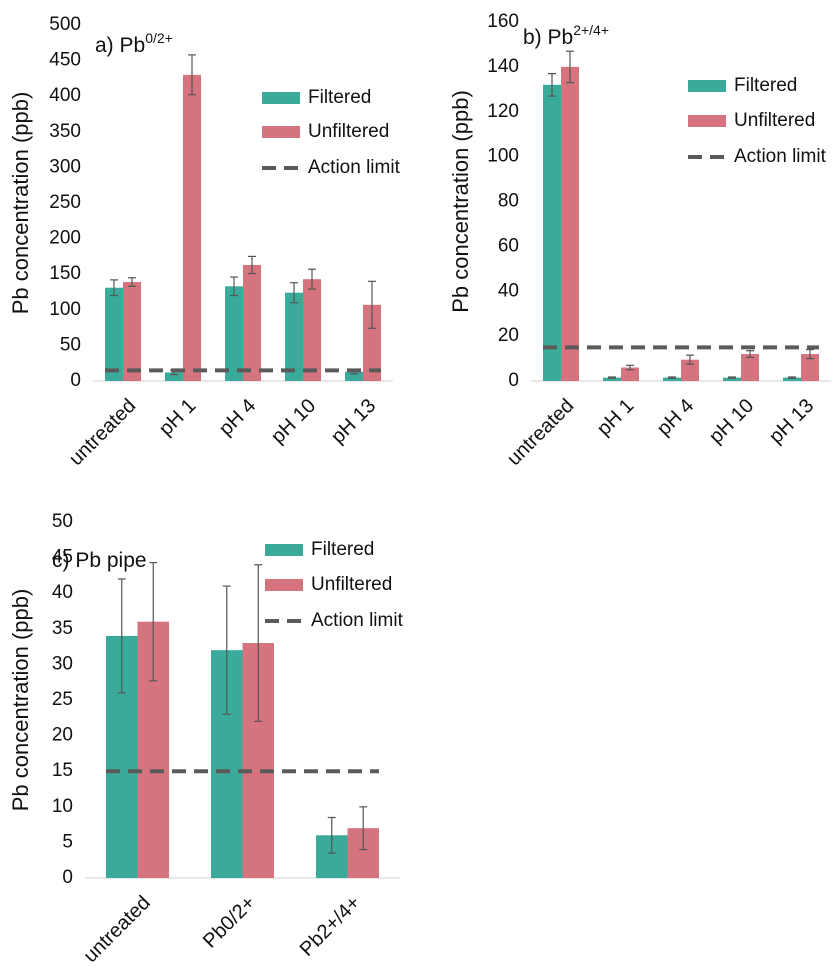 This screenshot has height=977, width=837. Describe the element at coordinates (548, 37) in the screenshot. I see `title-text: b) Pb` at that location.